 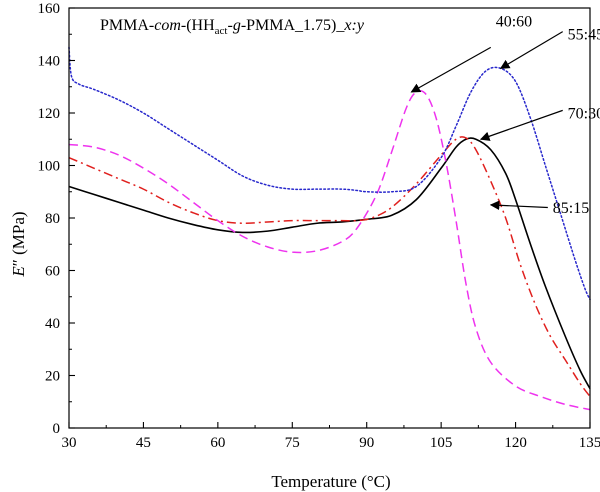 What do you see at coordinates (143, 443) in the screenshot?
I see `x-tick-label-45: 45` at bounding box center [143, 443].